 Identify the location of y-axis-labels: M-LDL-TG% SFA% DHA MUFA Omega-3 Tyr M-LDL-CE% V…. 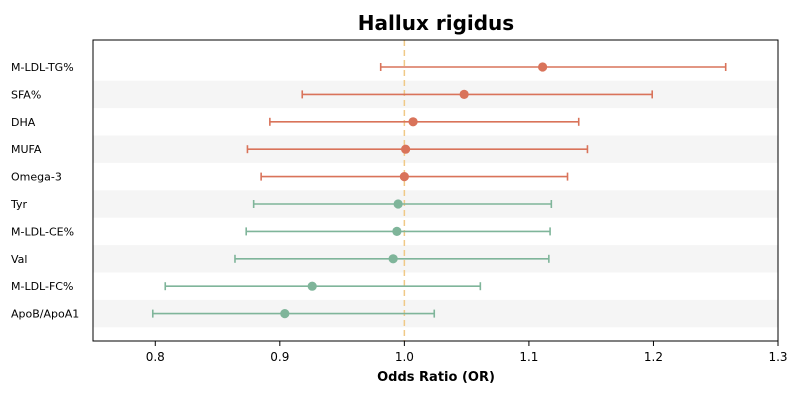
(44, 191).